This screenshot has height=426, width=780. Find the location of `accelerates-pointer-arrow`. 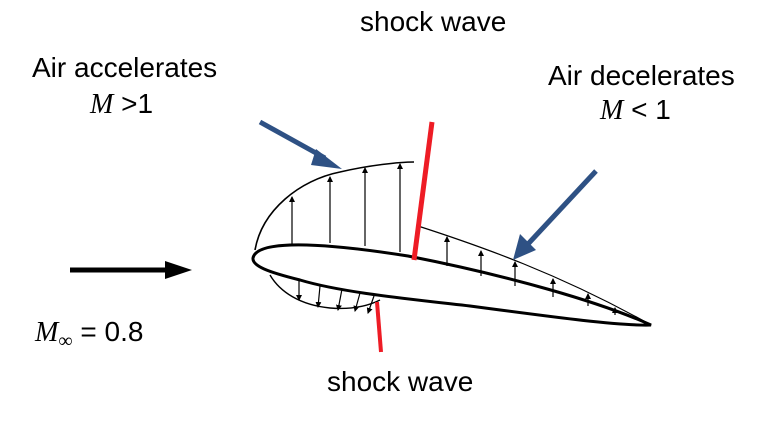

accelerates-pointer-arrow is located at coordinates (300, 144).